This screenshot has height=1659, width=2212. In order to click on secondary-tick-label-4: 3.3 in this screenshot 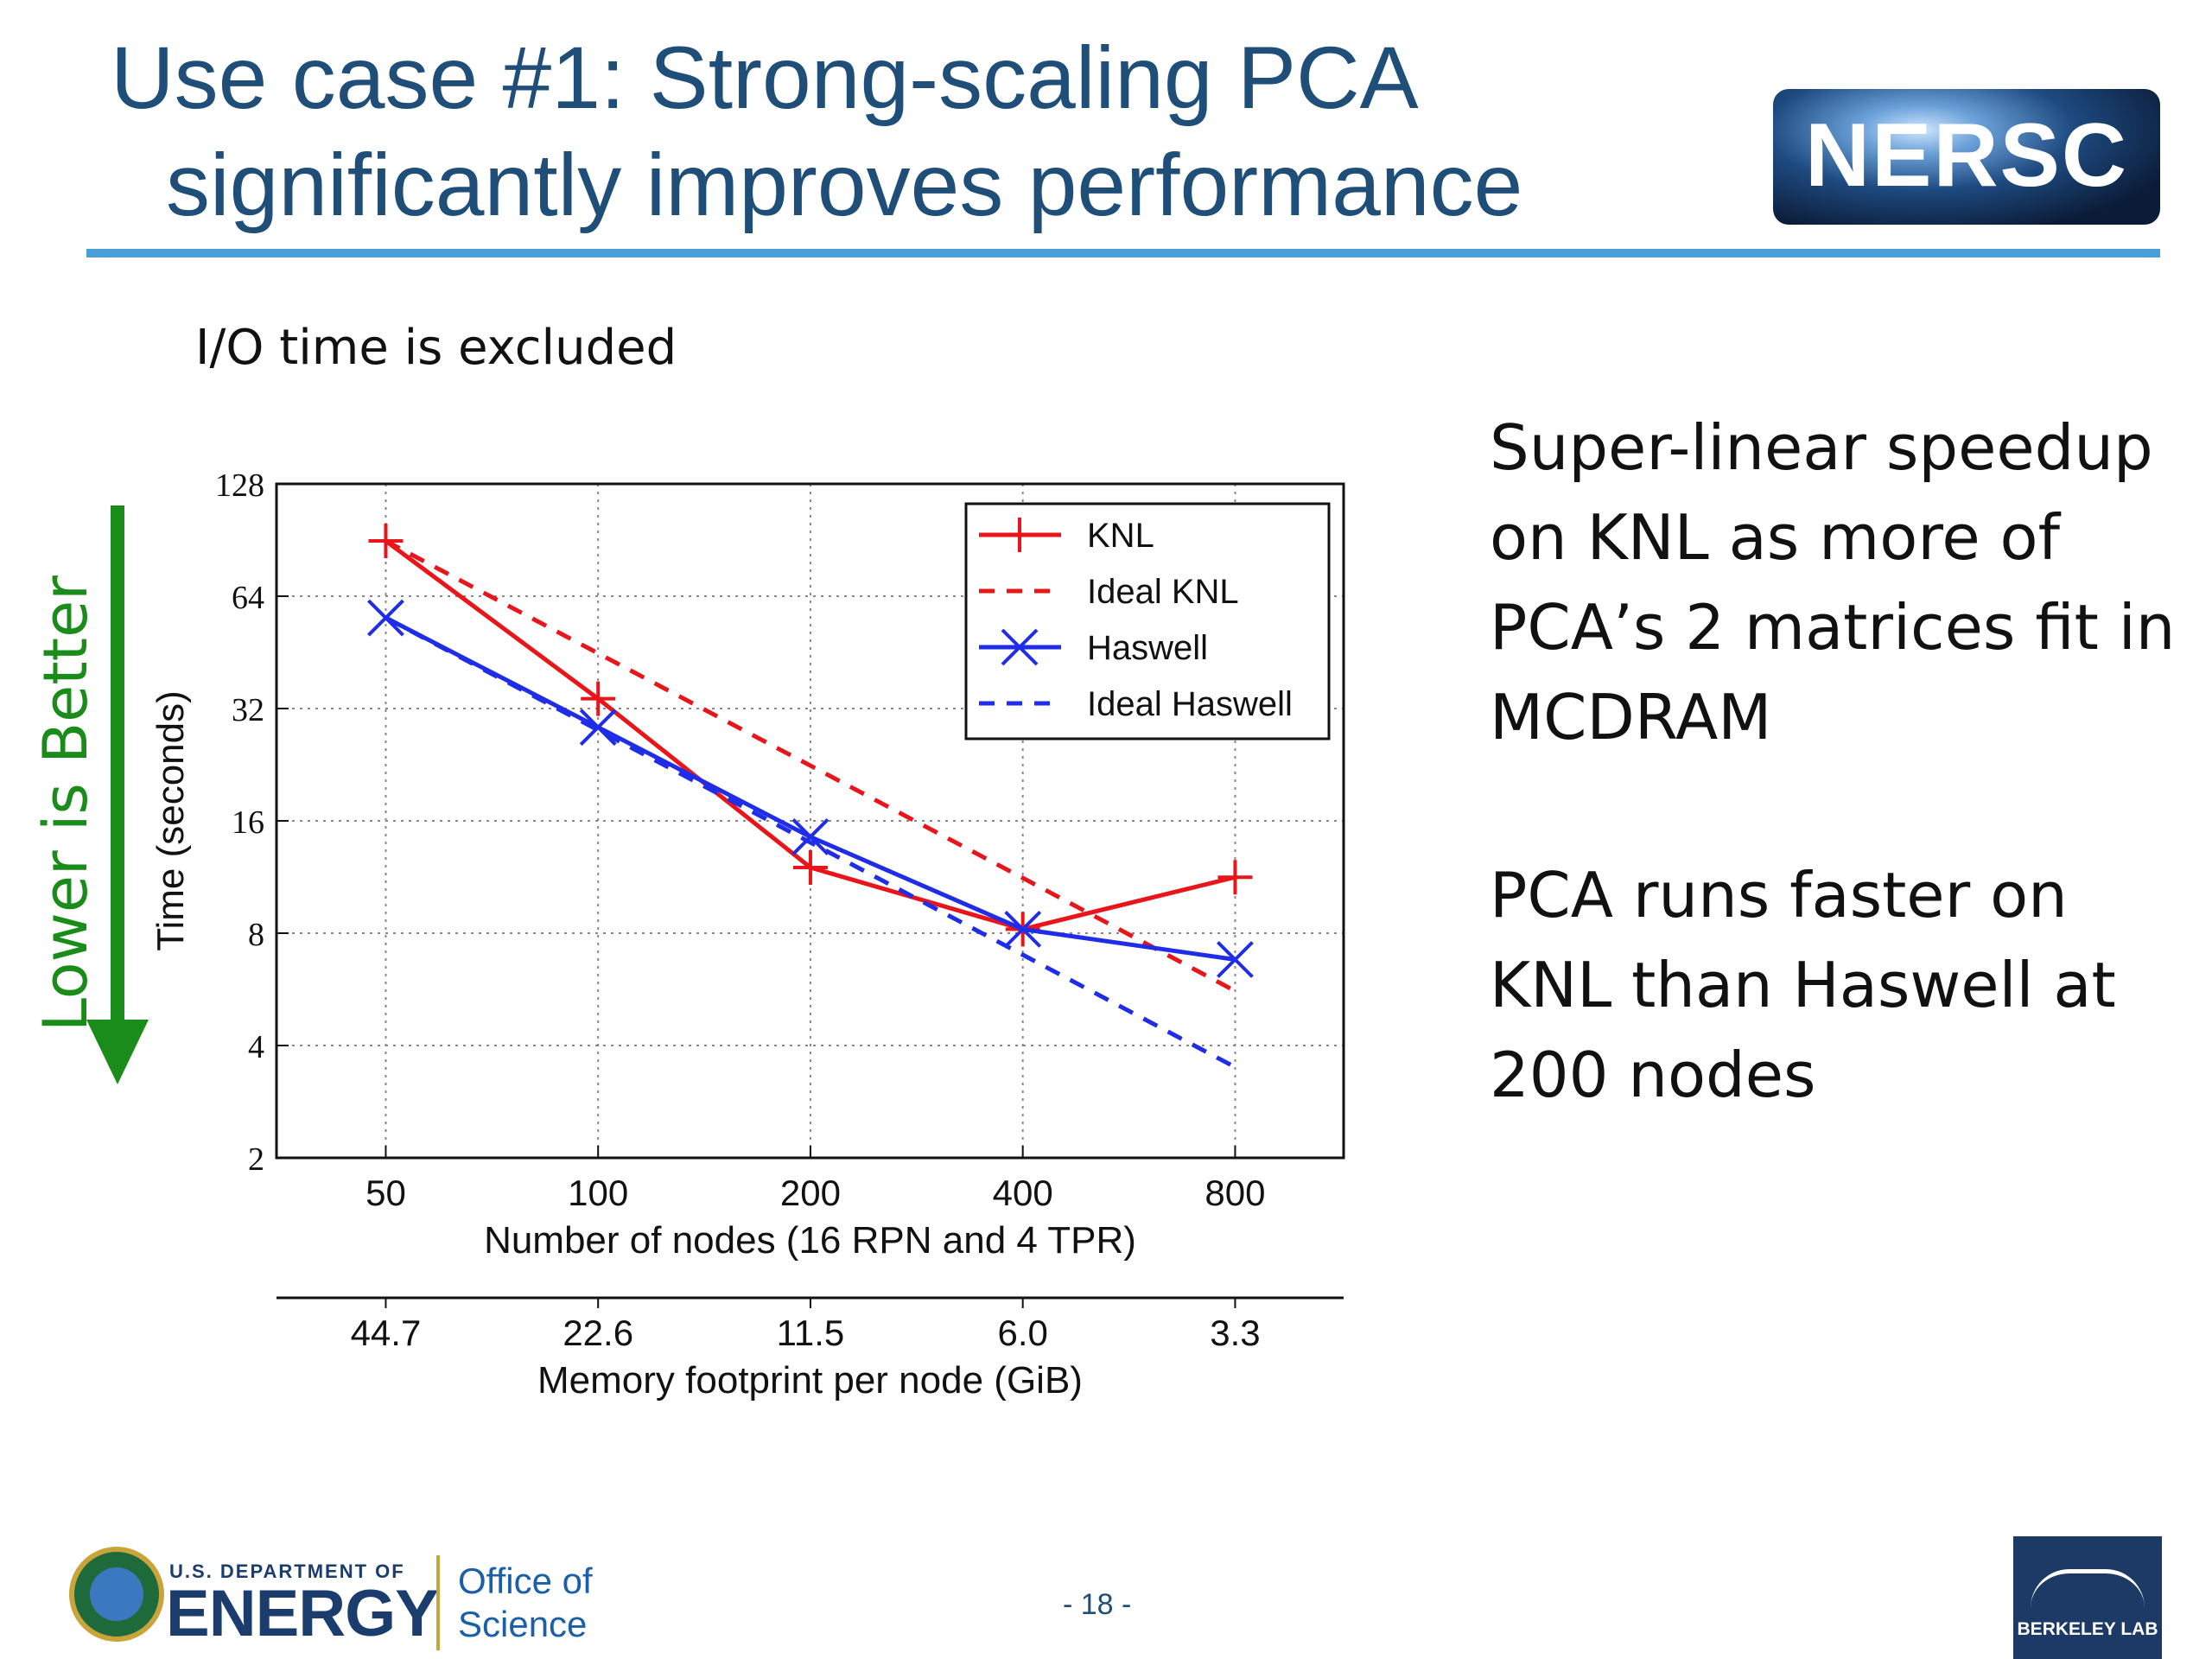, I will do `click(1235, 1333)`.